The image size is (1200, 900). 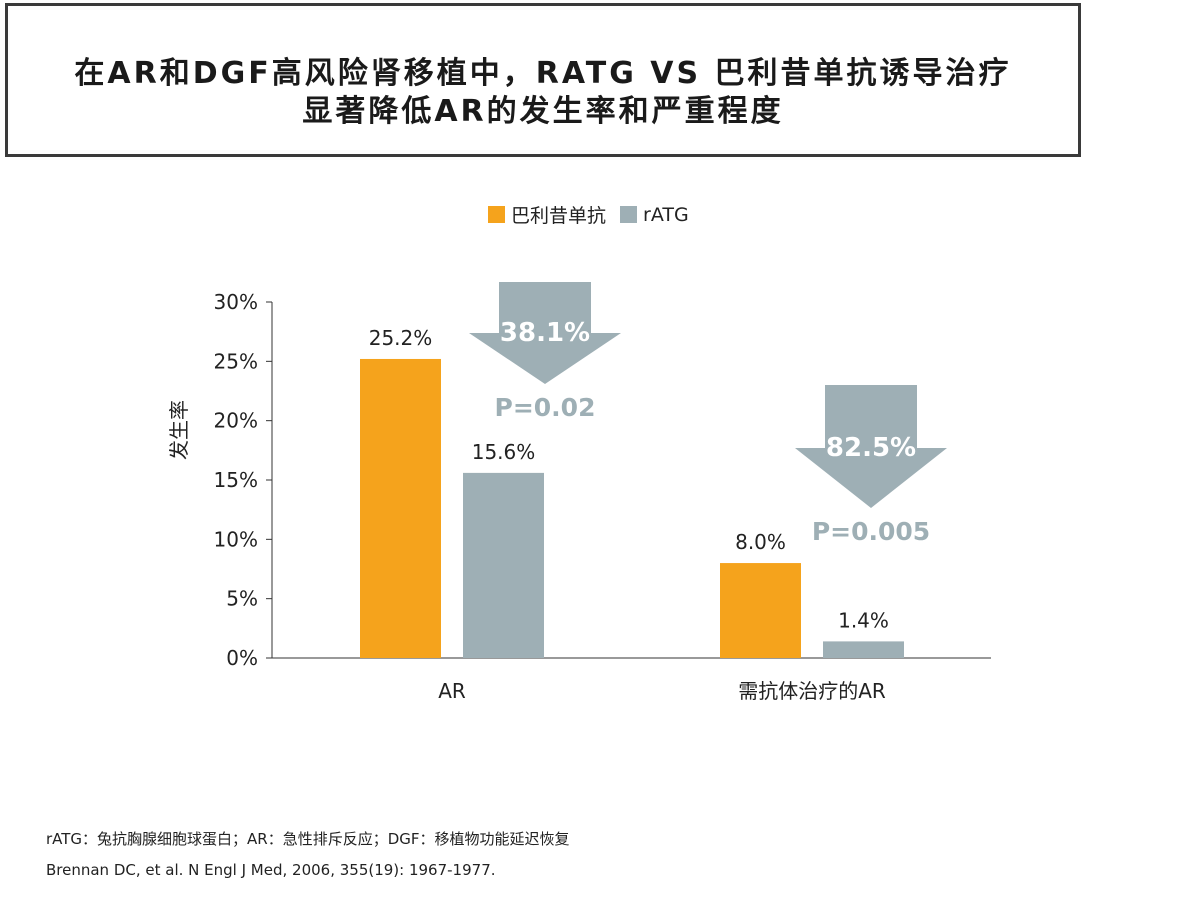 I want to click on reduction-percent: 82.5%, so click(x=871, y=448).